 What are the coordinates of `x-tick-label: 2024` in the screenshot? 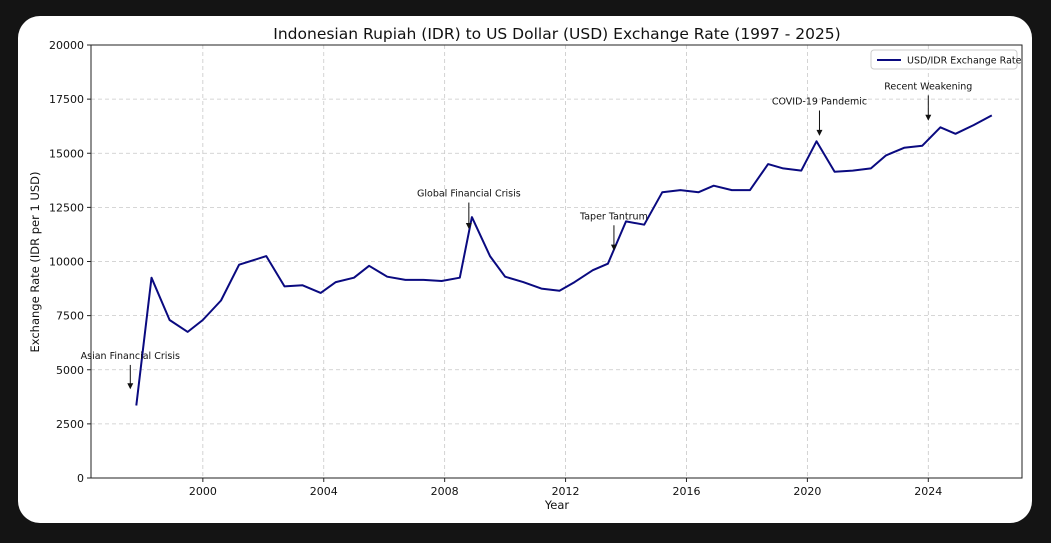 It's located at (928, 491).